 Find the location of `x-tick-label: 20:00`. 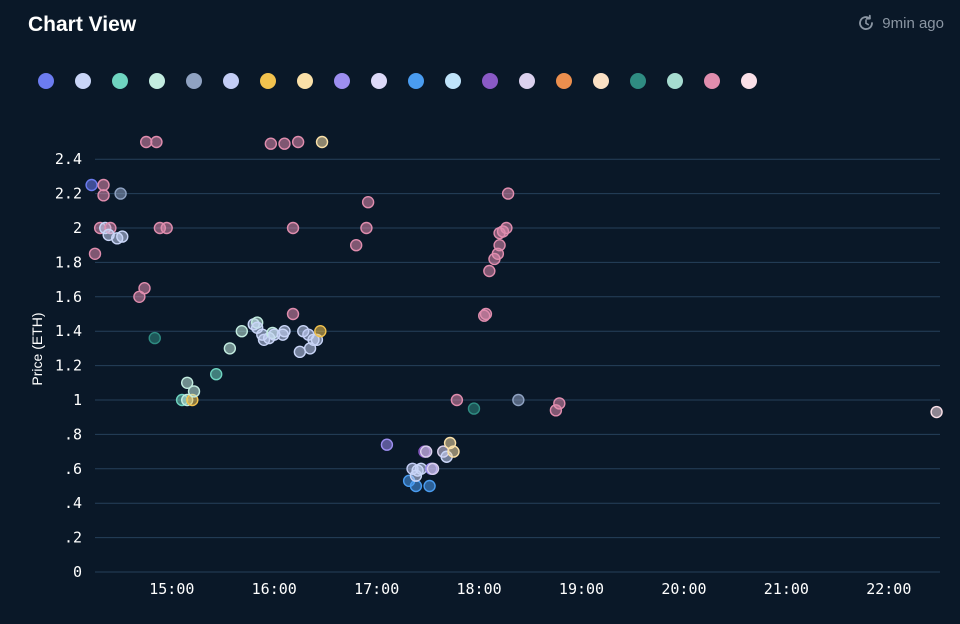

x-tick-label: 20:00 is located at coordinates (683, 589).